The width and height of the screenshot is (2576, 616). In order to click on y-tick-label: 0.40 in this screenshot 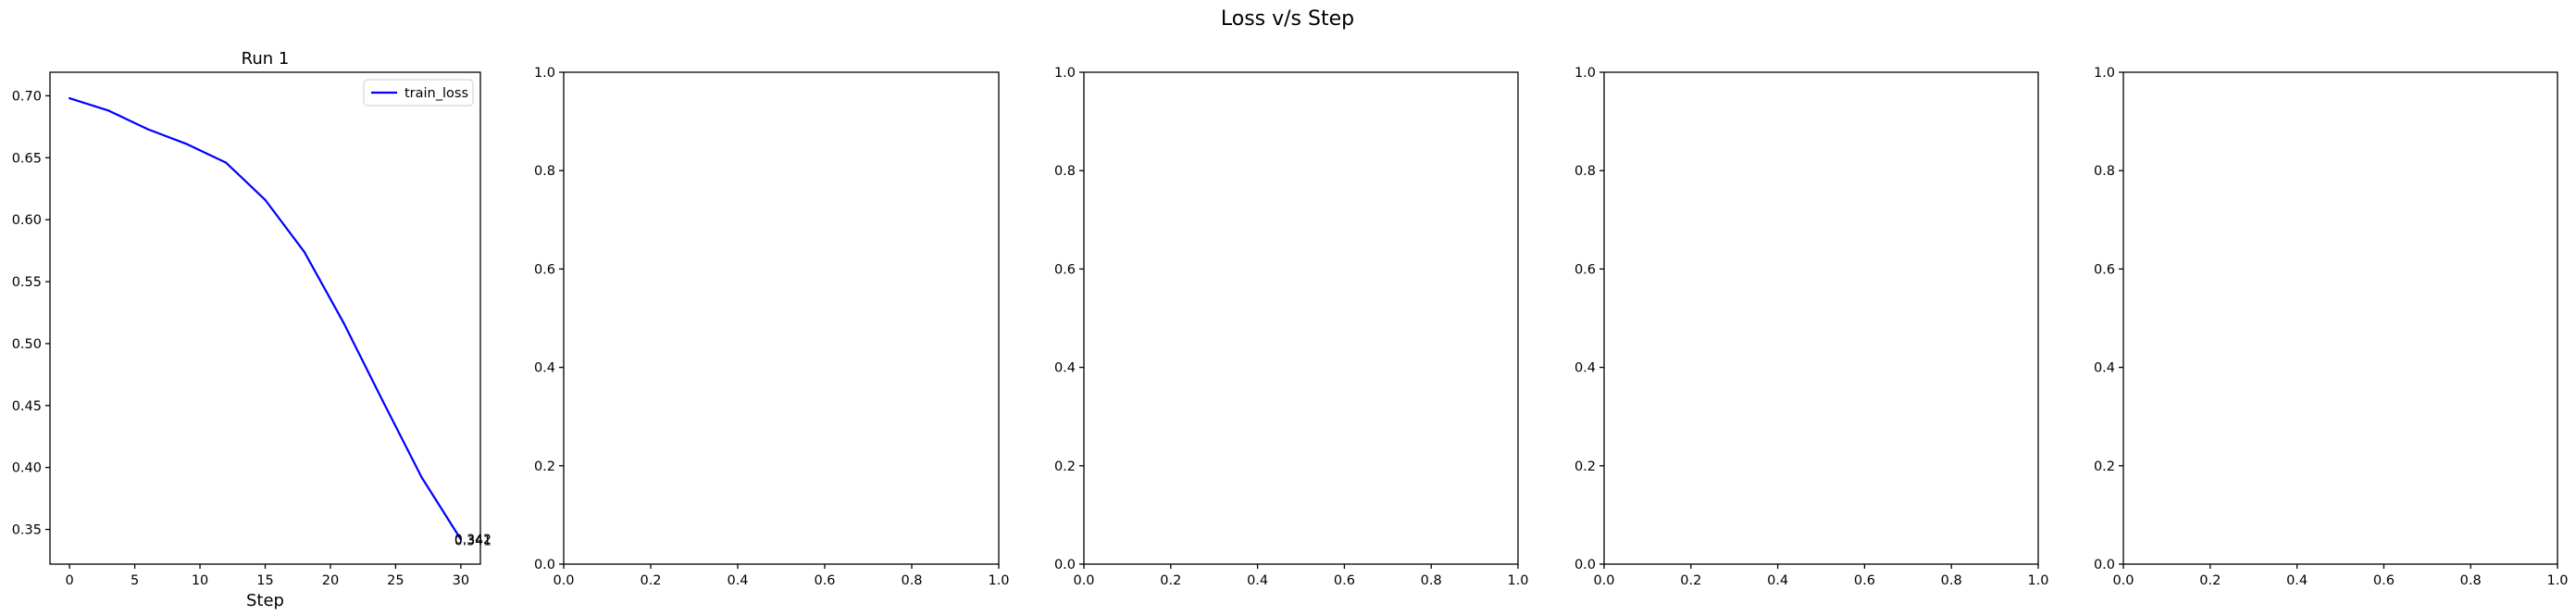, I will do `click(27, 469)`.